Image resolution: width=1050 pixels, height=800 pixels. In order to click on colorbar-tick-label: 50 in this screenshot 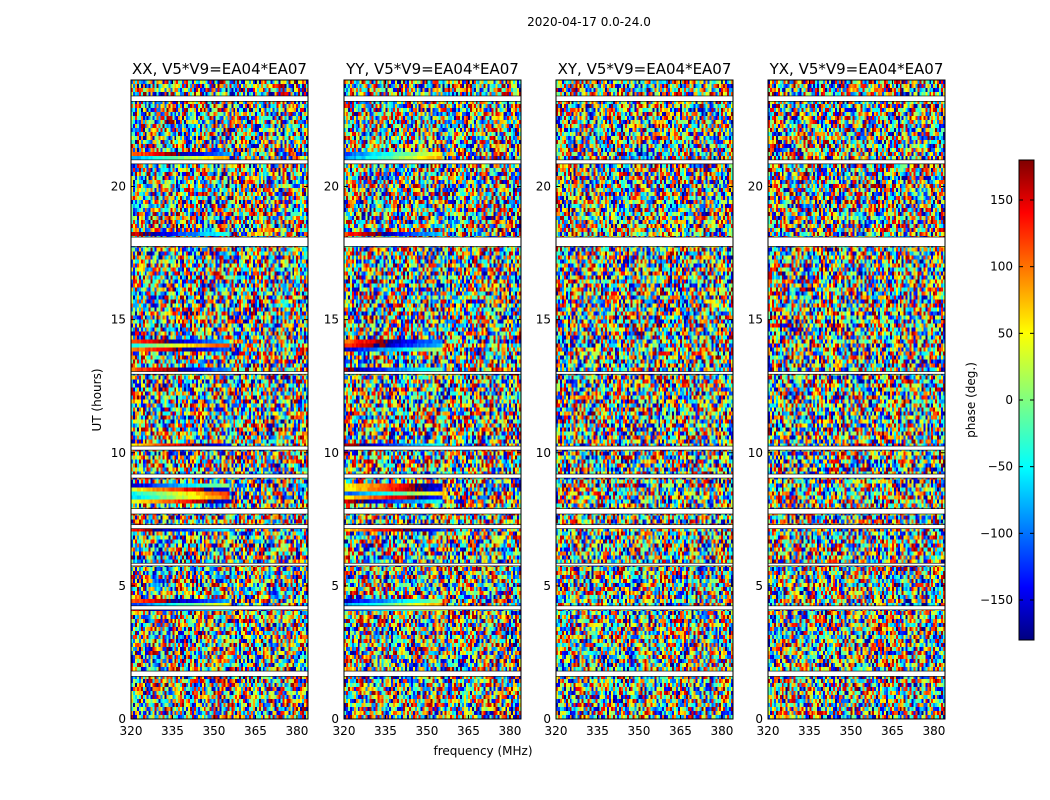, I will do `click(1005, 333)`.